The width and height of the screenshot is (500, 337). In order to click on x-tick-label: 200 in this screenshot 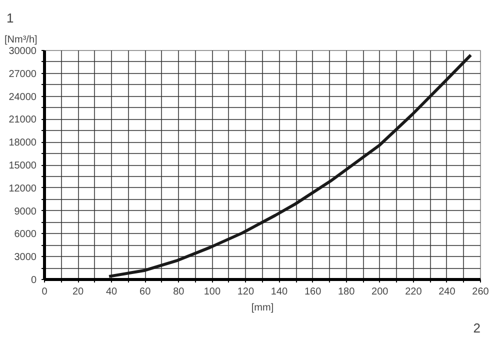, I will do `click(380, 292)`.